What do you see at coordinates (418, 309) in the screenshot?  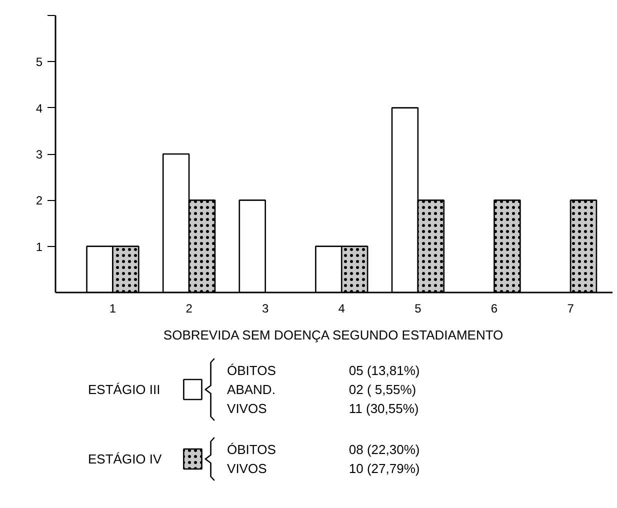 I see `x-tick-label: 5` at bounding box center [418, 309].